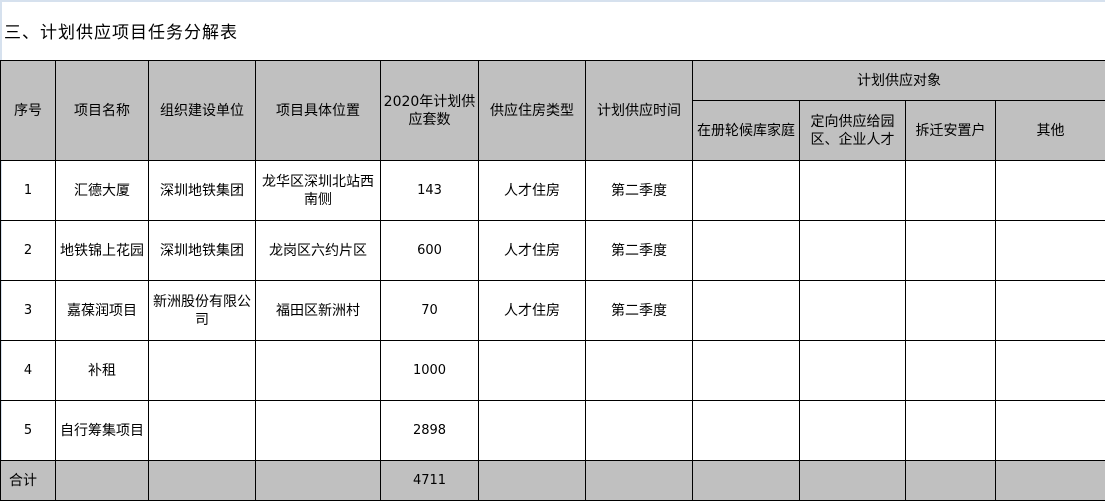  I want to click on cell-location: 福田区新洲村, so click(318, 310).